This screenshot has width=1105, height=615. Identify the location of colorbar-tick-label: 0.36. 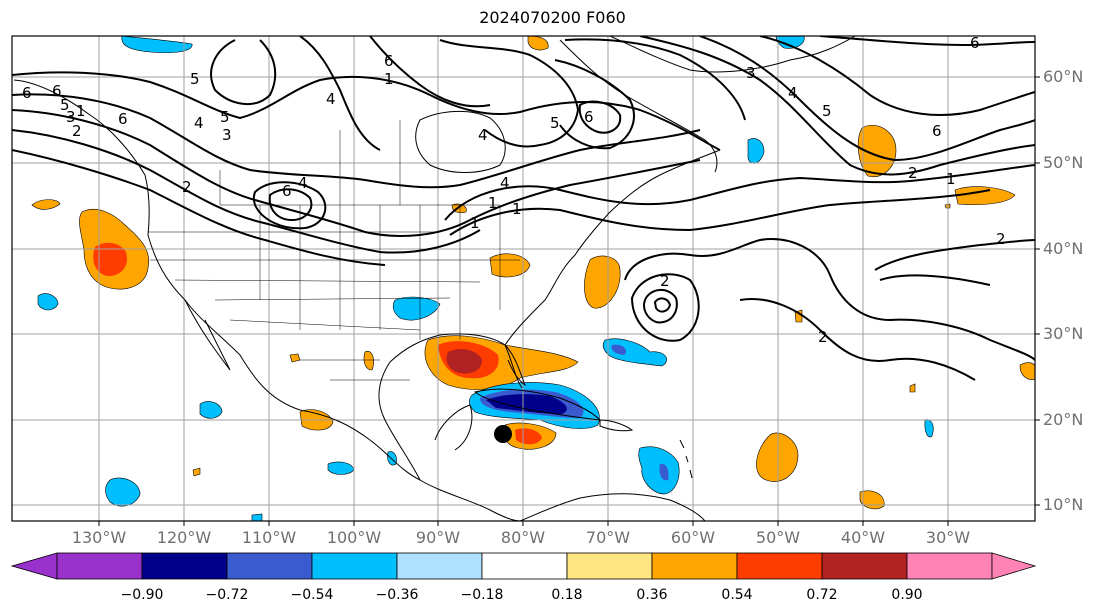
(652, 595).